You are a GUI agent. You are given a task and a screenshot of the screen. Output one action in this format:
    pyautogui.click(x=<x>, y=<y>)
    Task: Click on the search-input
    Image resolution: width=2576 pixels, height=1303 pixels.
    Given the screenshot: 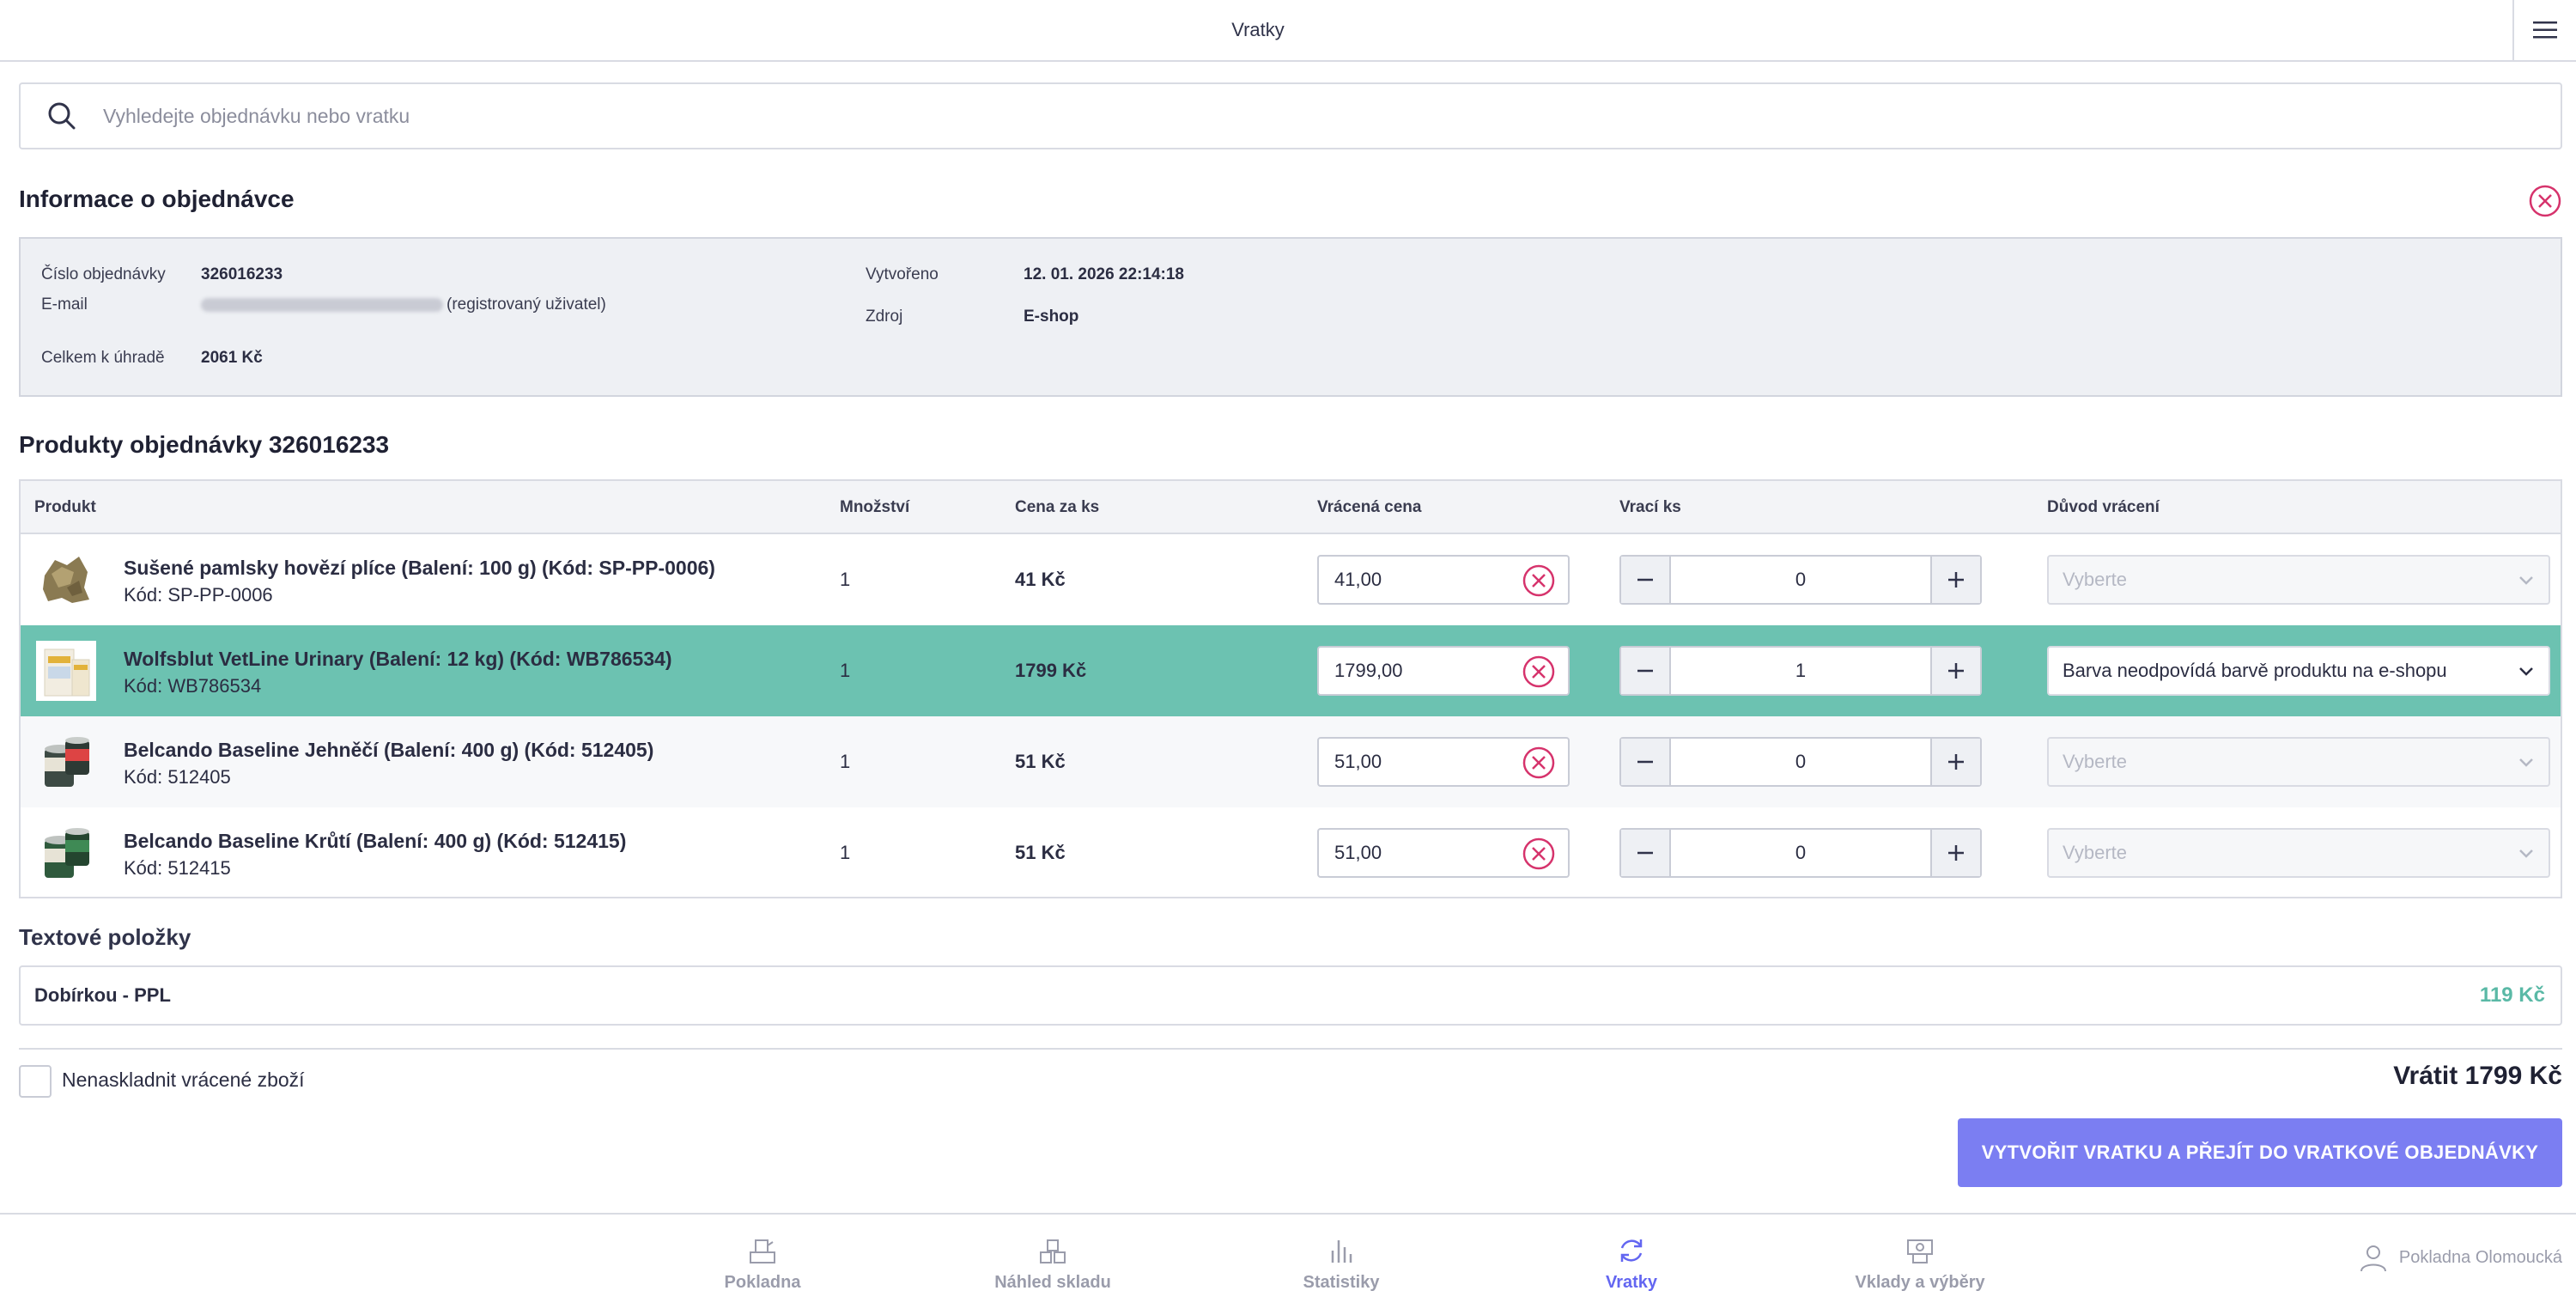 What is the action you would take?
    pyautogui.click(x=1219, y=116)
    